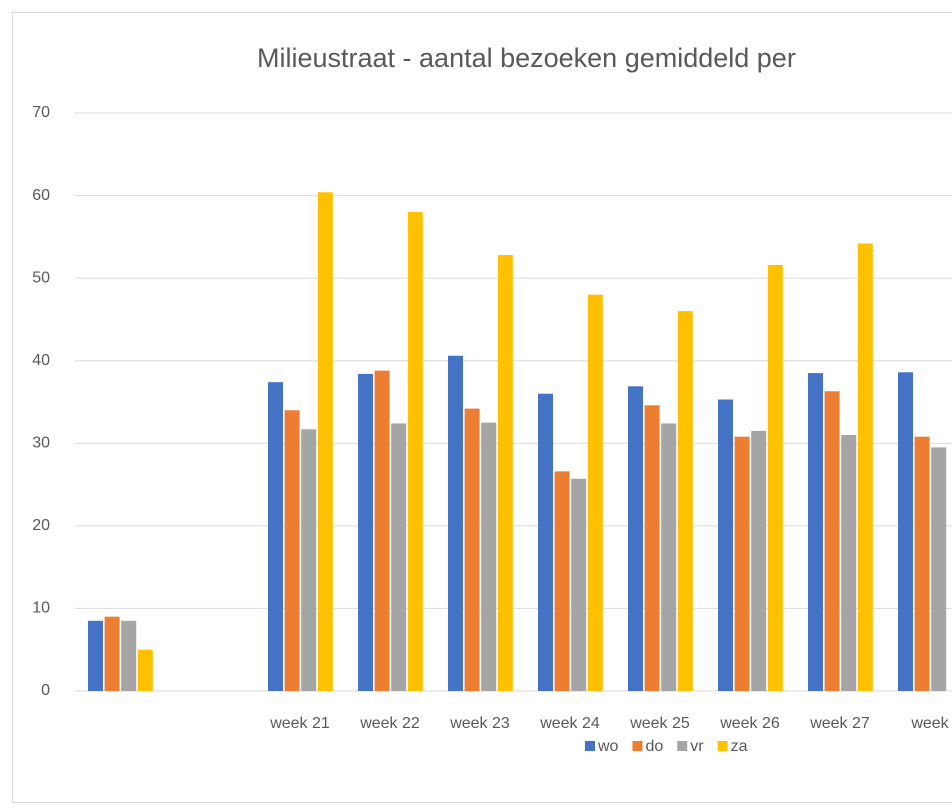  What do you see at coordinates (389, 723) in the screenshot?
I see `x-tick-label: week 22` at bounding box center [389, 723].